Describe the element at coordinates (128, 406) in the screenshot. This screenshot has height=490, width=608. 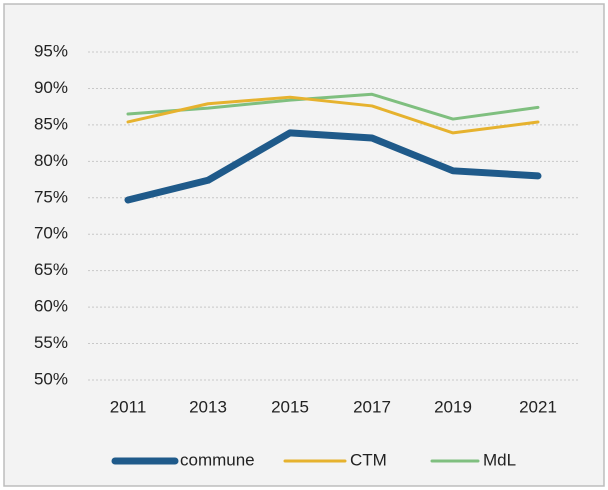
I see `x-tick-label: 2011` at that location.